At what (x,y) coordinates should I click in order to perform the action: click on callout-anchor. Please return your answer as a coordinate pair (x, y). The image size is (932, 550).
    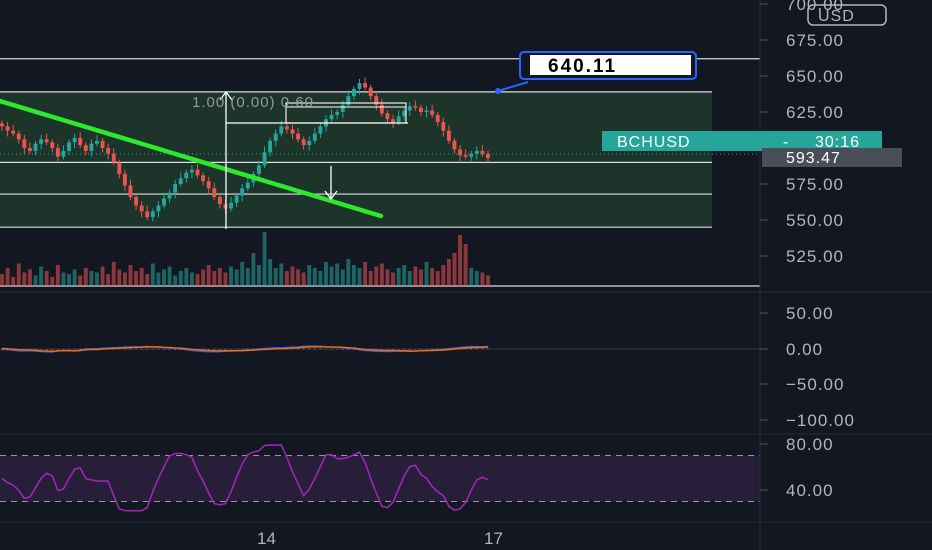
    Looking at the image, I should click on (498, 91).